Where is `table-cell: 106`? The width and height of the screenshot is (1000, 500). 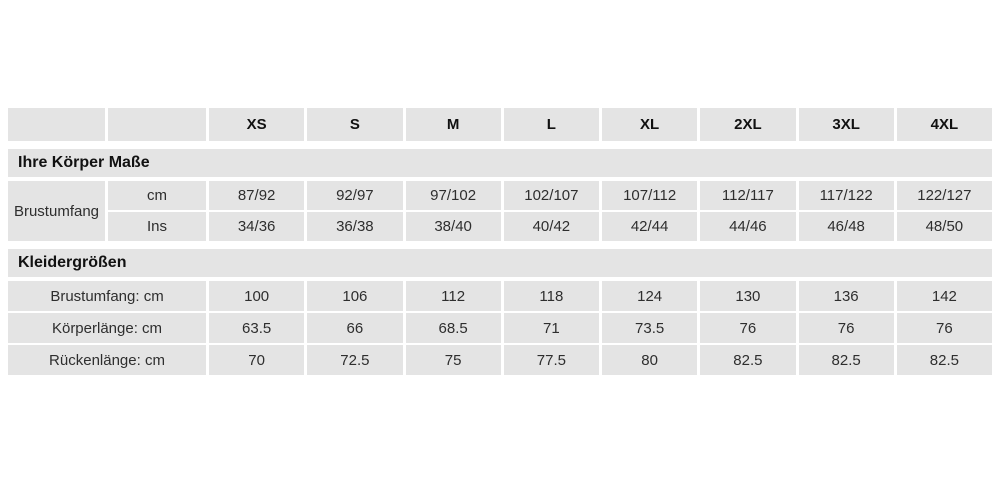 table-cell: 106 is located at coordinates (355, 296).